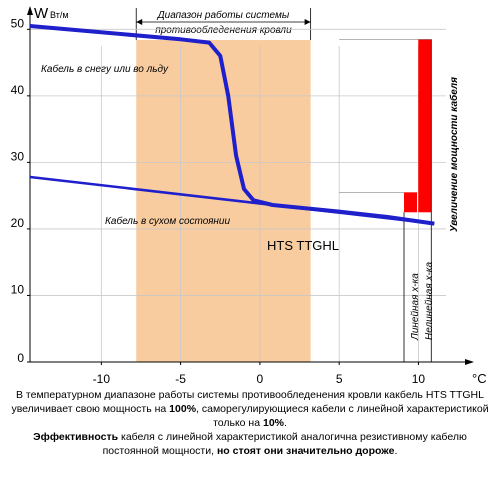 This screenshot has height=500, width=500. What do you see at coordinates (385, 200) in the screenshot?
I see `bar-reference-lines` at bounding box center [385, 200].